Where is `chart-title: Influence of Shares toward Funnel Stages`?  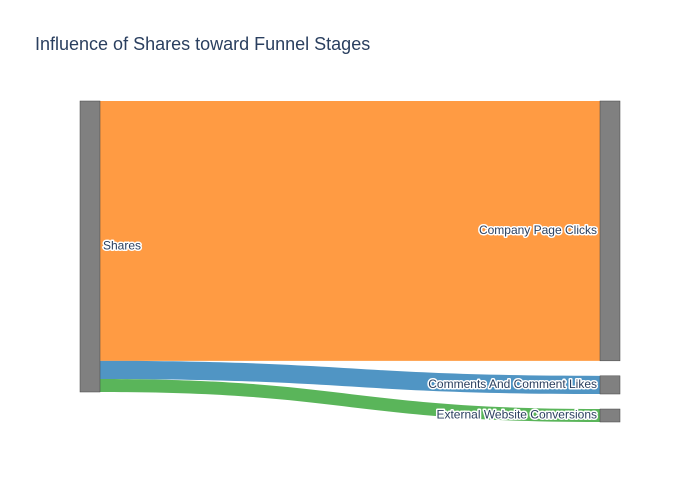
chart-title: Influence of Shares toward Funnel Stages is located at coordinates (203, 44).